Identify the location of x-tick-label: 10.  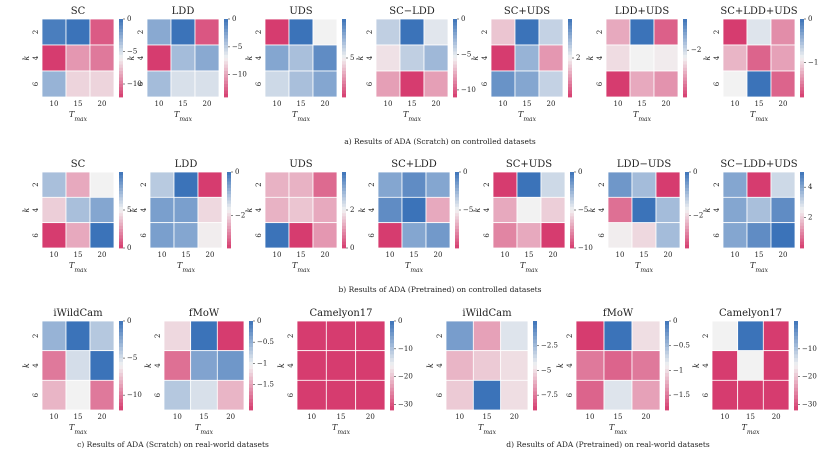
(277, 255).